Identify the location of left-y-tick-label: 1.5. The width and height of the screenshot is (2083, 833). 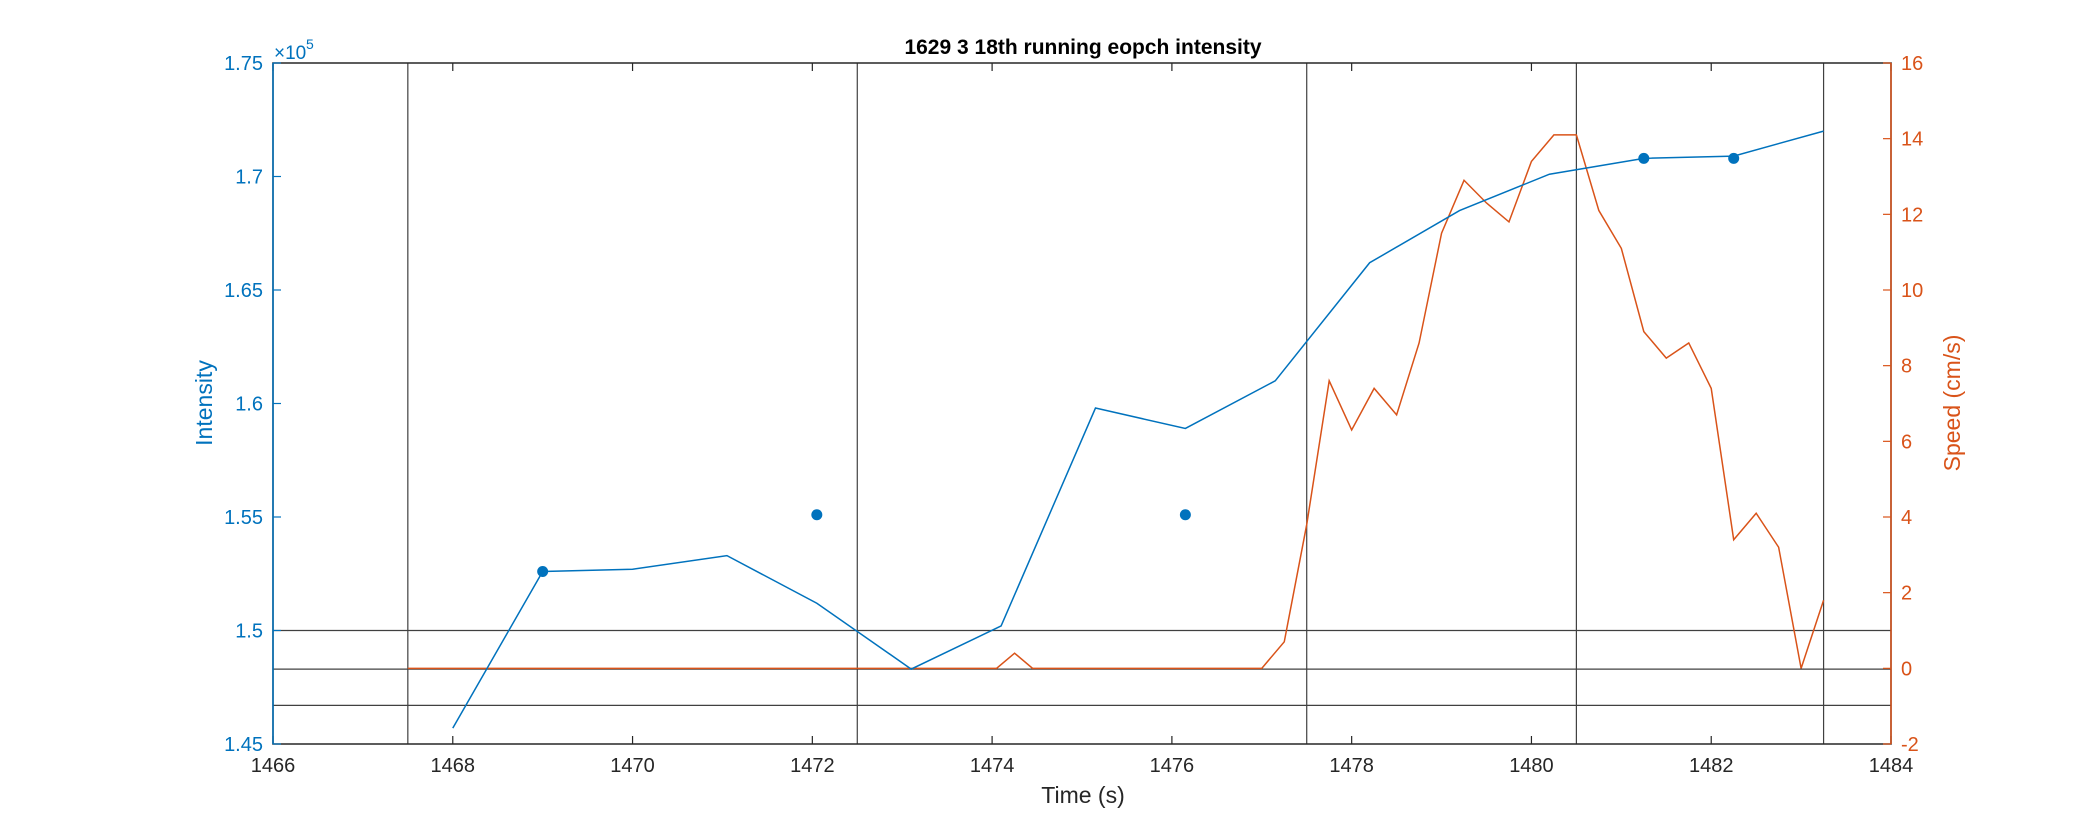
(249, 632).